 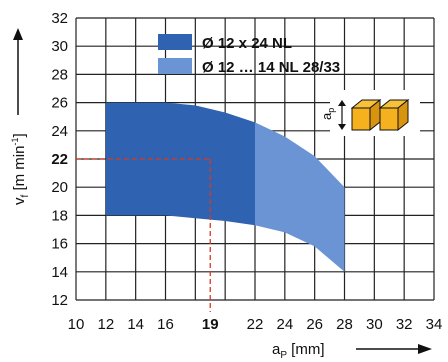 What do you see at coordinates (352, 351) in the screenshot?
I see `x-axis-label: aP [mm]` at bounding box center [352, 351].